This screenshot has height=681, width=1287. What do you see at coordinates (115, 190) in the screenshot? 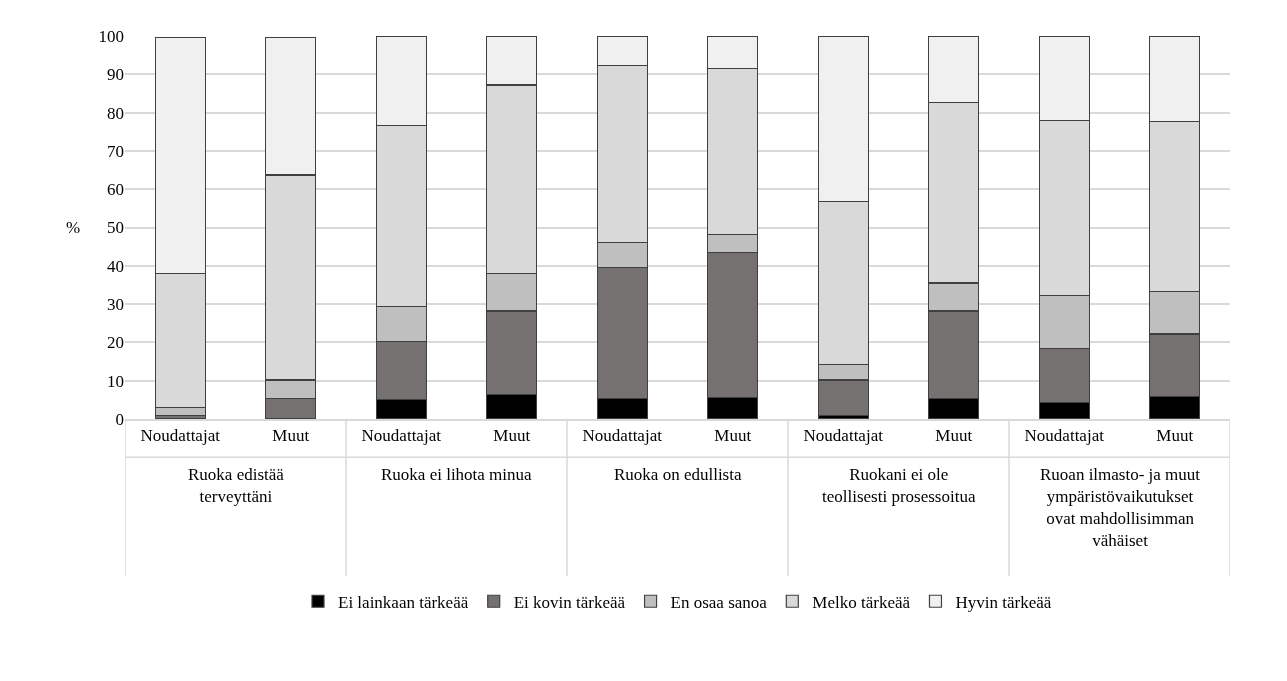
I see `y-tick-label: 60` at bounding box center [115, 190].